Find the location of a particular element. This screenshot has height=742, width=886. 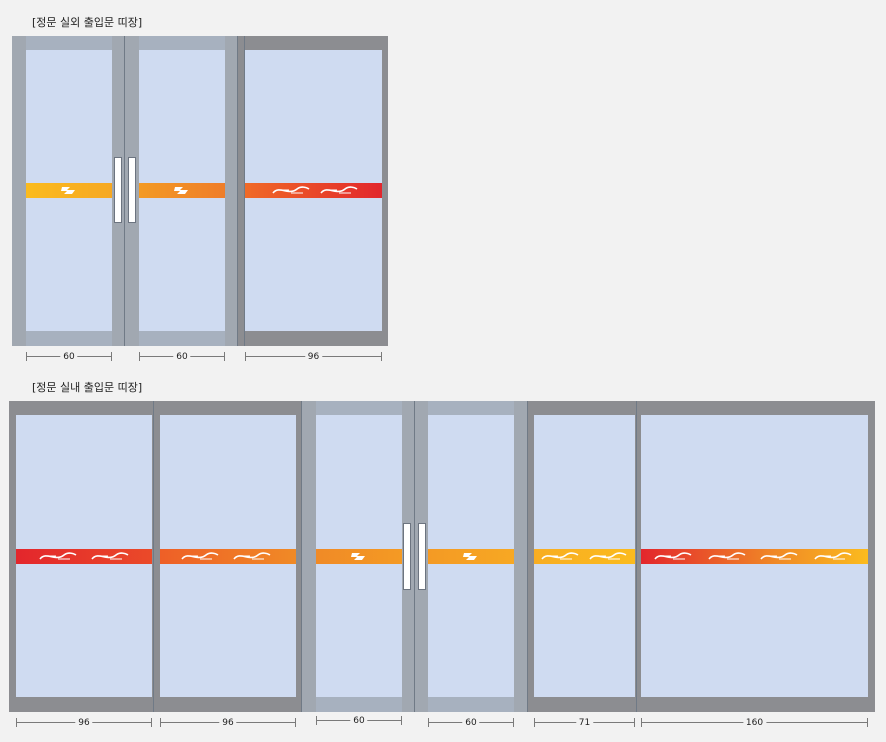

dimension-label: 71 is located at coordinates (584, 723).